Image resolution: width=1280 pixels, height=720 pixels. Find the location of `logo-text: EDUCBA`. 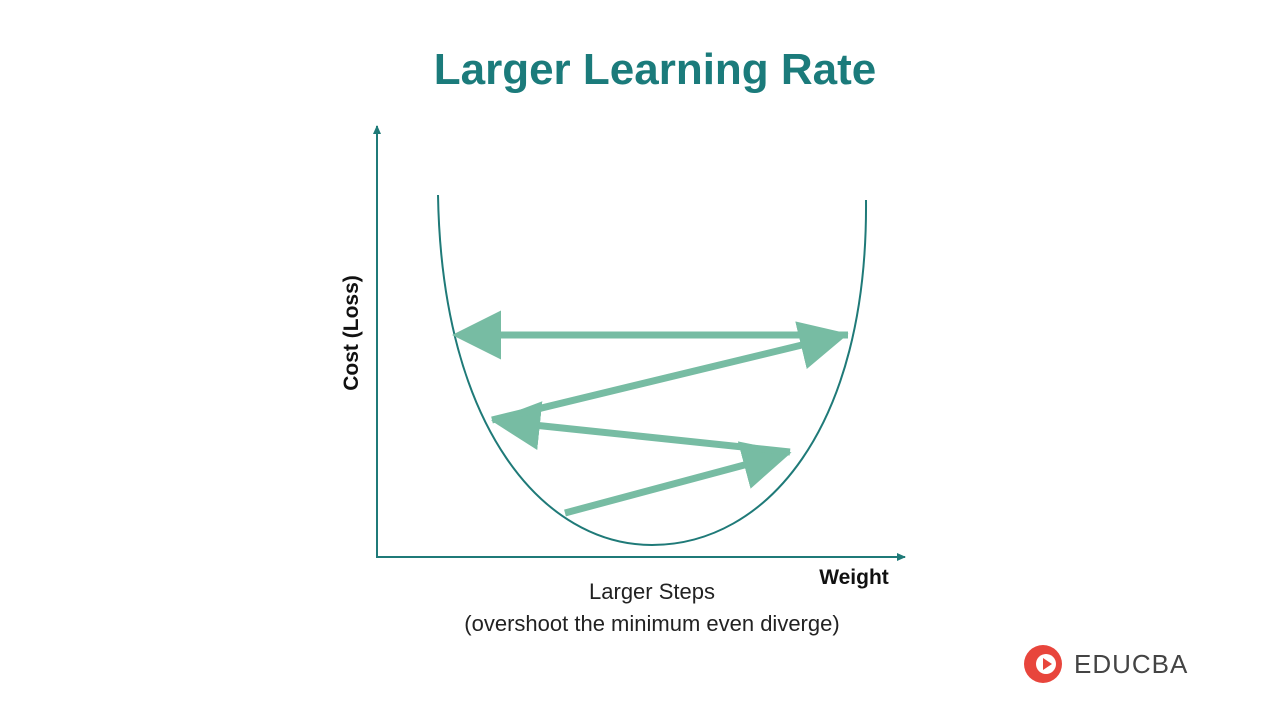

logo-text: EDUCBA is located at coordinates (1131, 664).